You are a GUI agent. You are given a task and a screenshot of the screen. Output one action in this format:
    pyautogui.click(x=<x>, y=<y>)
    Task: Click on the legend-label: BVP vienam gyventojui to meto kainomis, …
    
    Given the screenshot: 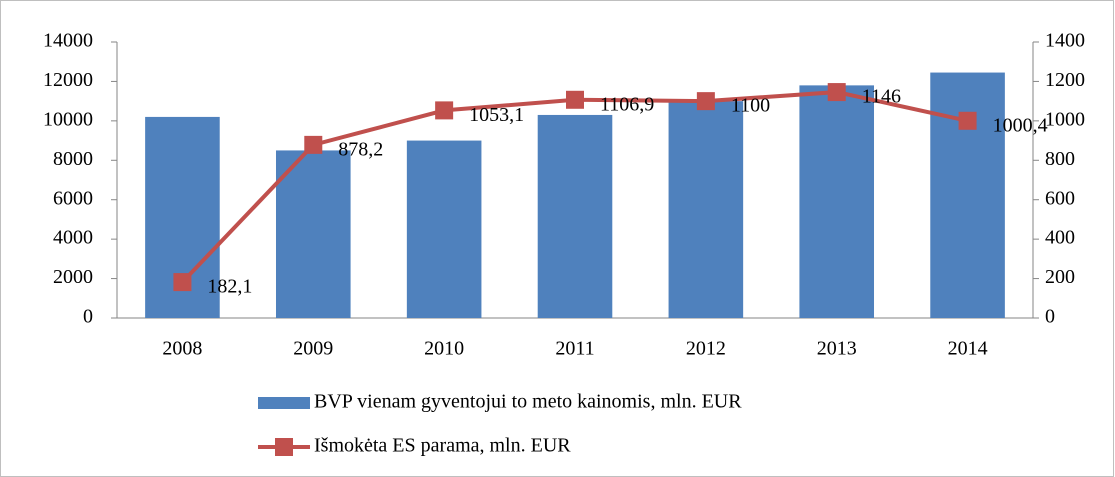 What is the action you would take?
    pyautogui.click(x=528, y=402)
    